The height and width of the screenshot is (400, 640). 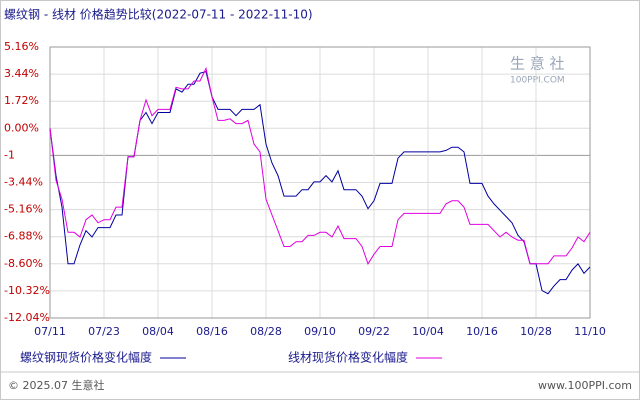 What do you see at coordinates (9, 154) in the screenshot?
I see `y-tick-label: -1` at bounding box center [9, 154].